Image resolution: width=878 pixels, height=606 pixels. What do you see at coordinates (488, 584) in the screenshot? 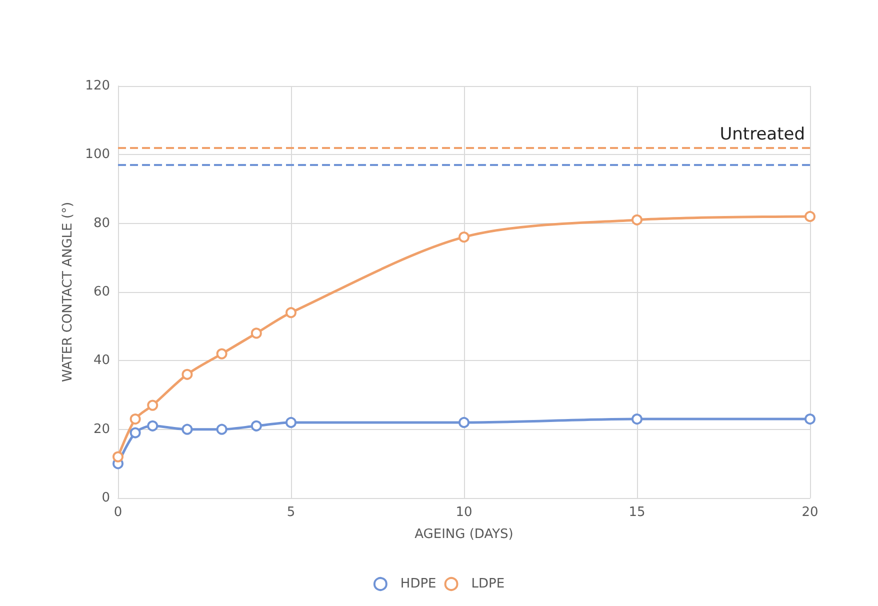
I see `legend-label: LDPE` at bounding box center [488, 584].